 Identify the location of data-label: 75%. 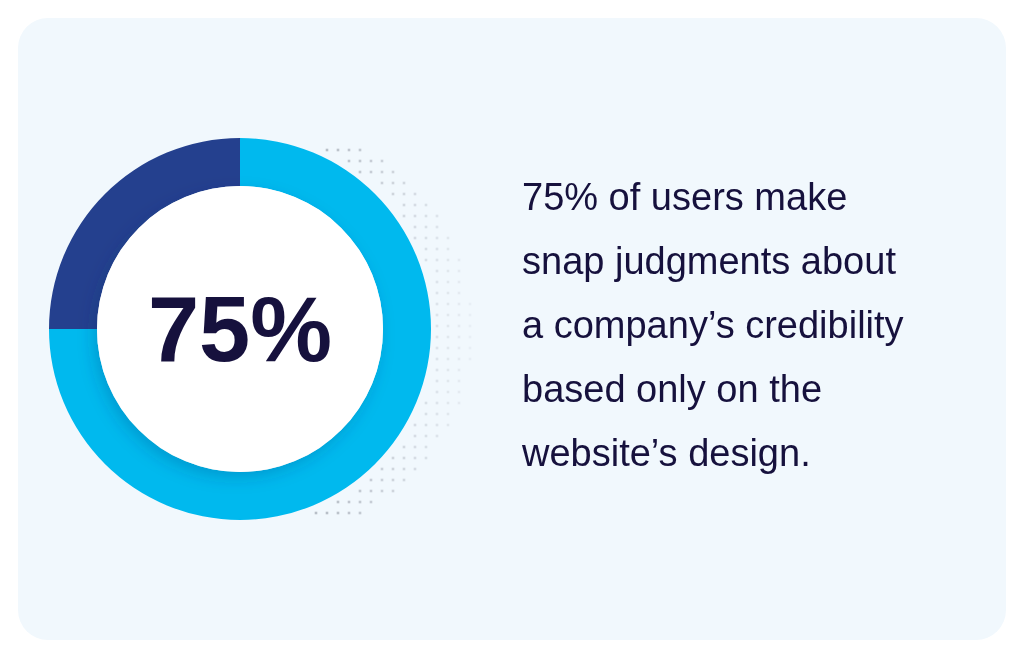
(240, 329).